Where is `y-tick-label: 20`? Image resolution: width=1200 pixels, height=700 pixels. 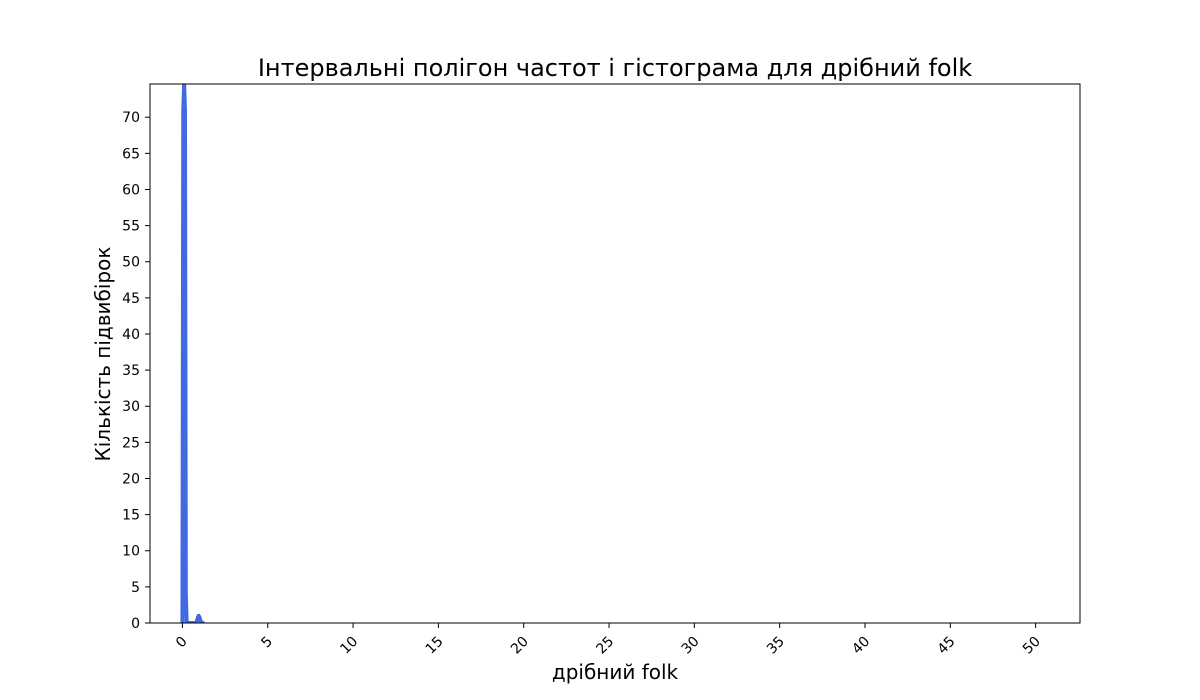
y-tick-label: 20 is located at coordinates (131, 479).